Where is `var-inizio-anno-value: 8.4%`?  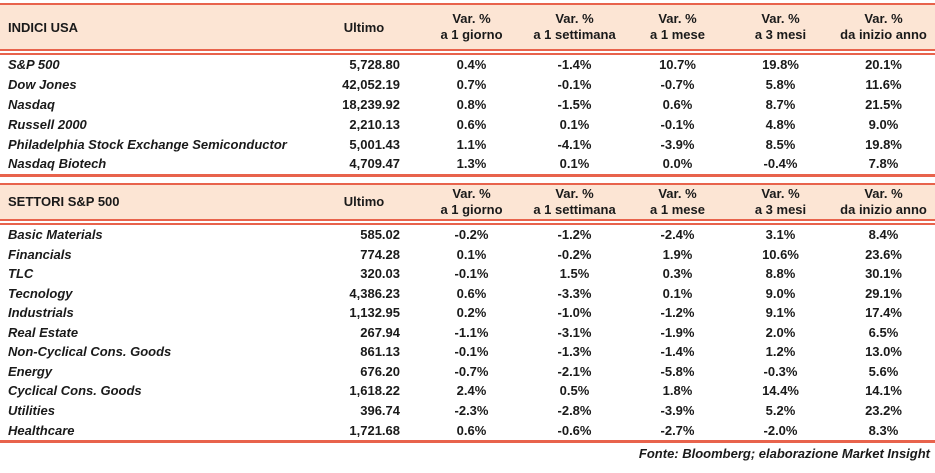
var-inizio-anno-value: 8.4% is located at coordinates (883, 235).